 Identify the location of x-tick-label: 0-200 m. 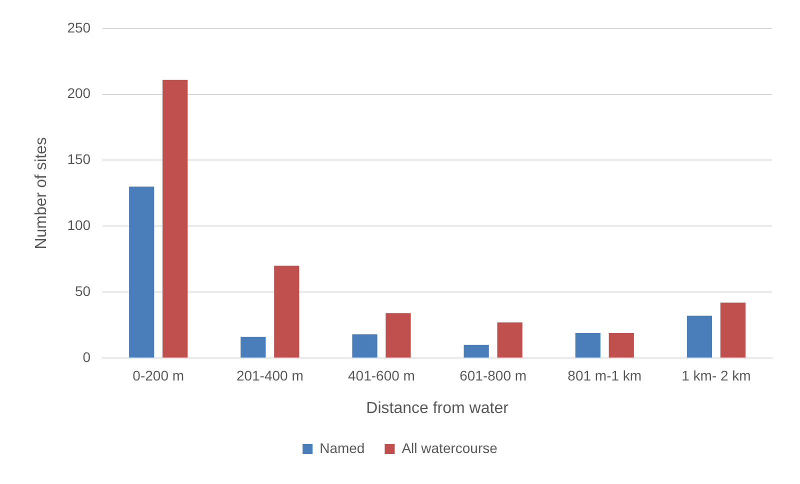
(158, 375).